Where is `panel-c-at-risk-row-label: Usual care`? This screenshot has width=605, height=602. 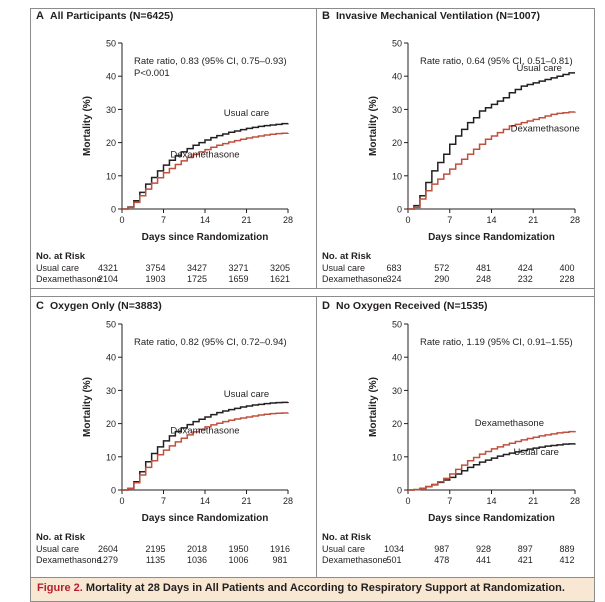 panel-c-at-risk-row-label: Usual care is located at coordinates (57, 549).